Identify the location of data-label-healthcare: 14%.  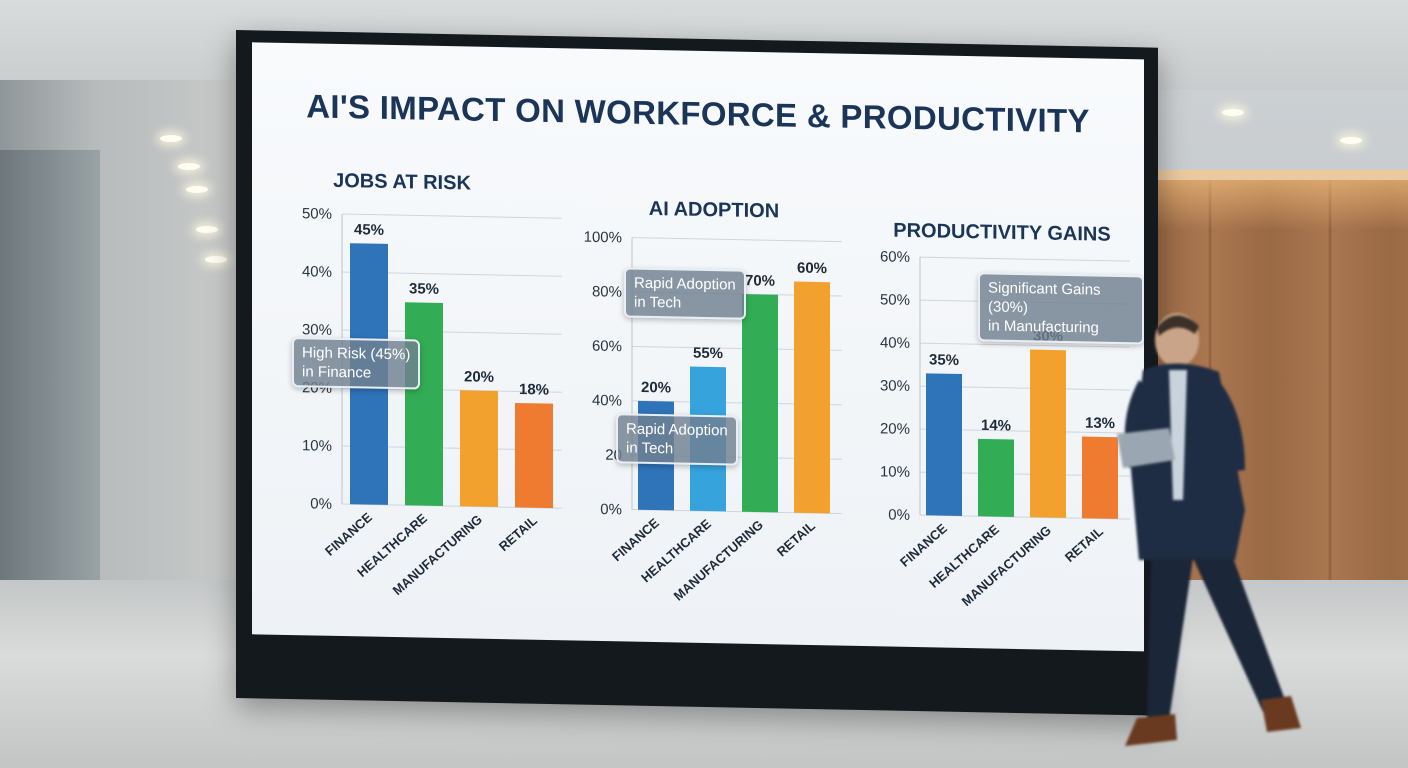
(996, 426).